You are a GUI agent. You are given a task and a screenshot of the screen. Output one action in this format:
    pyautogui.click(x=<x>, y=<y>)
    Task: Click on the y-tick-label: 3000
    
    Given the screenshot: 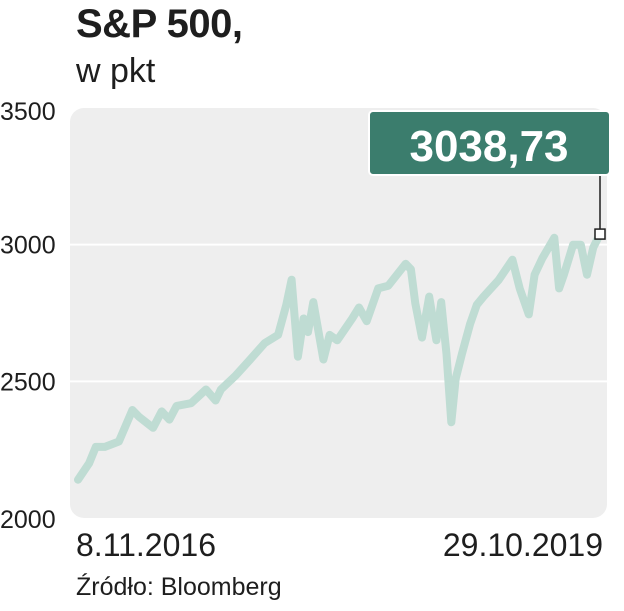 What is the action you would take?
    pyautogui.click(x=28, y=246)
    